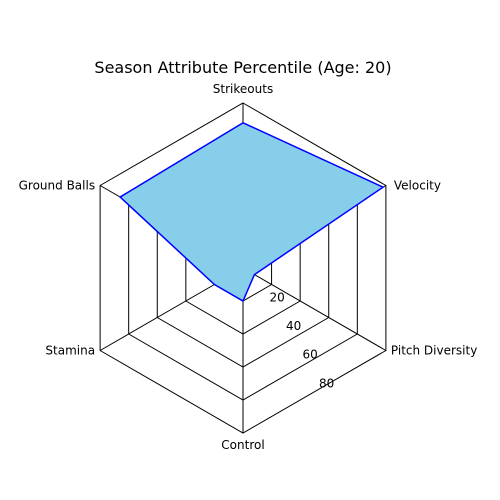 The height and width of the screenshot is (500, 500). Describe the element at coordinates (310, 355) in the screenshot. I see `radial-tick-60: 60` at that location.